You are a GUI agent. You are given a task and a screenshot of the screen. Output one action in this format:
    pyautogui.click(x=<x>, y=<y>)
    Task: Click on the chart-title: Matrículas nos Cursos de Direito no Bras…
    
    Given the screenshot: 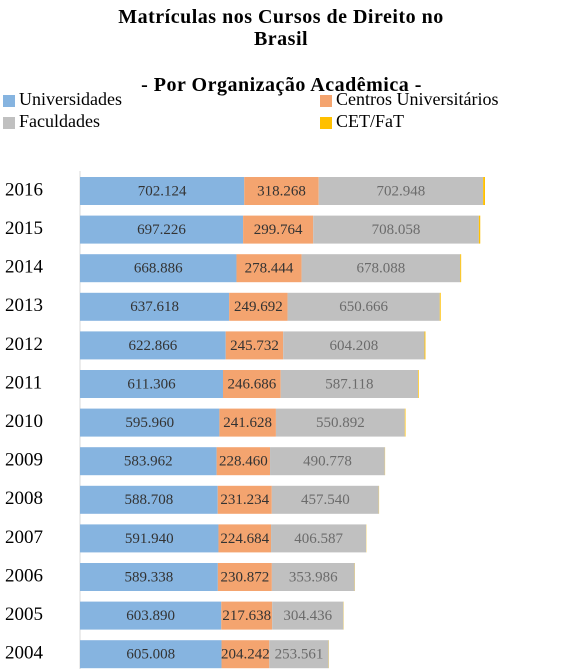 What is the action you would take?
    pyautogui.click(x=281, y=28)
    